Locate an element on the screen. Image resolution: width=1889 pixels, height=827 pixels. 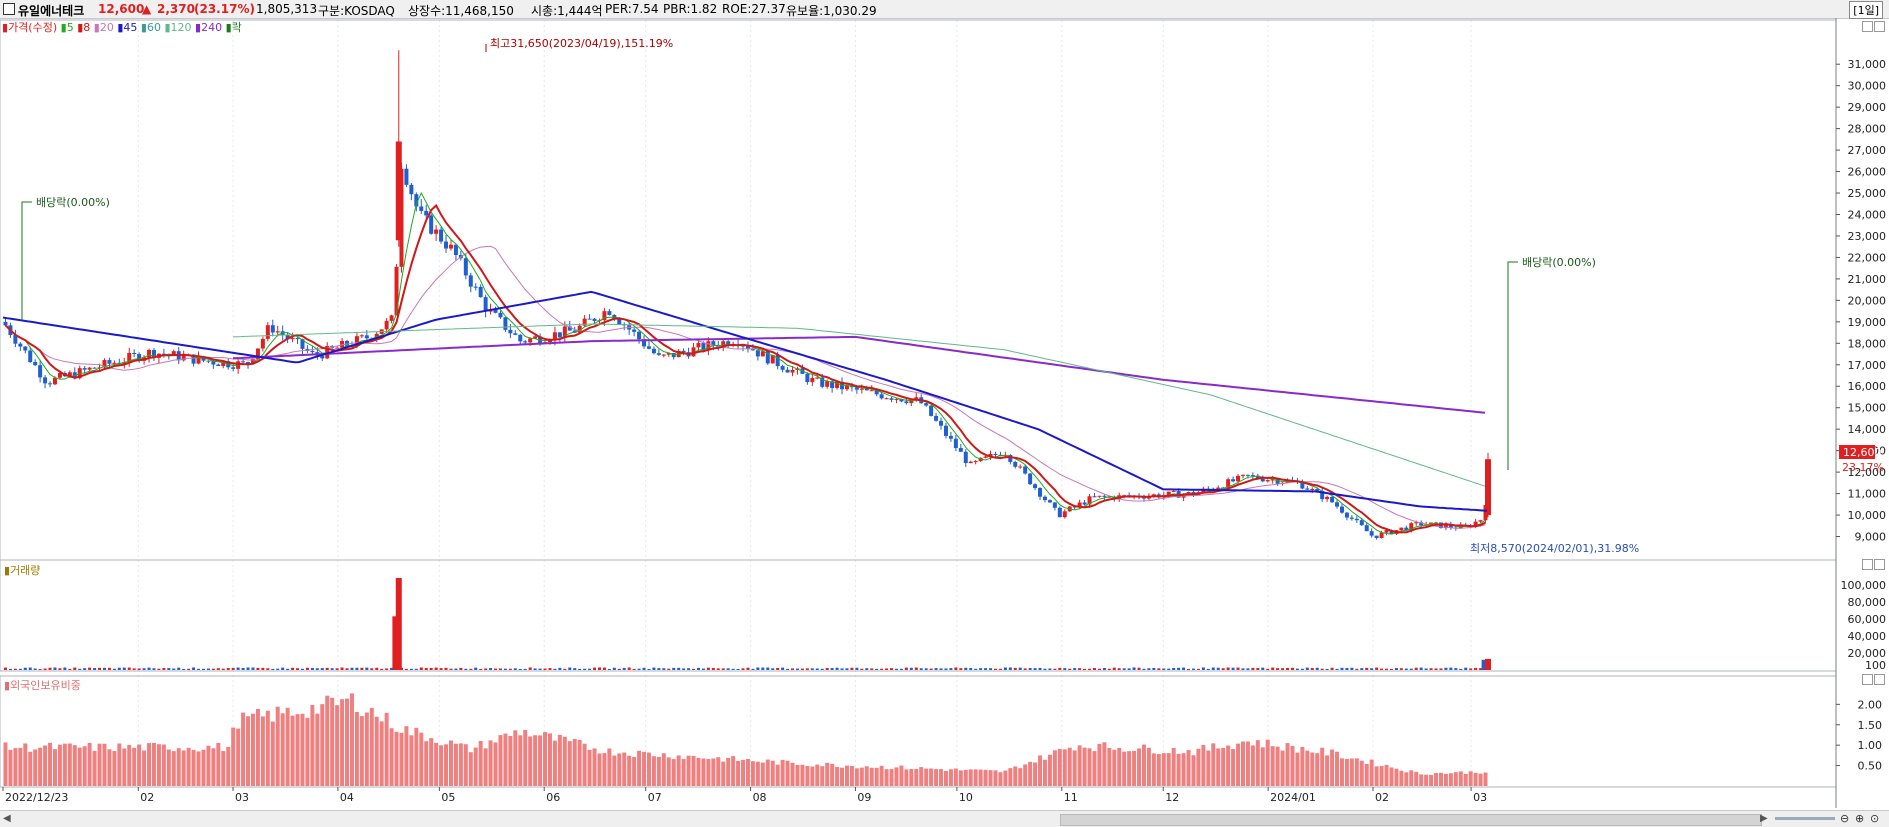
select-checkbox is located at coordinates (9, 9).